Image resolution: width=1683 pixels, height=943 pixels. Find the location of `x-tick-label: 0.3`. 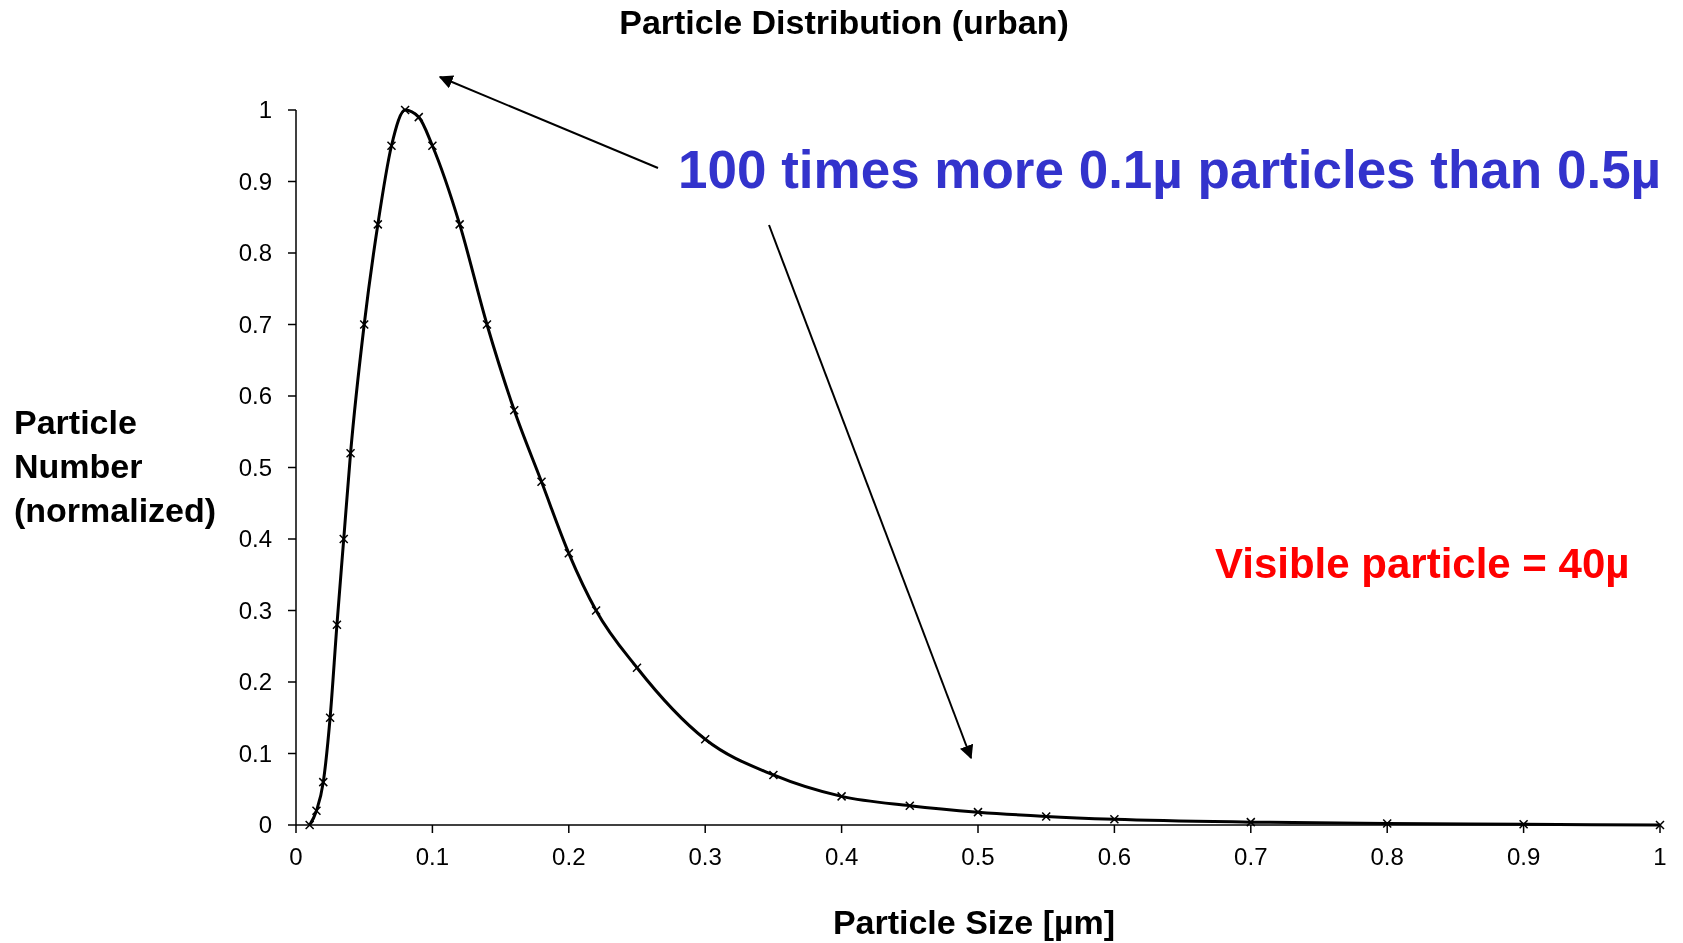

x-tick-label: 0.3 is located at coordinates (705, 856).